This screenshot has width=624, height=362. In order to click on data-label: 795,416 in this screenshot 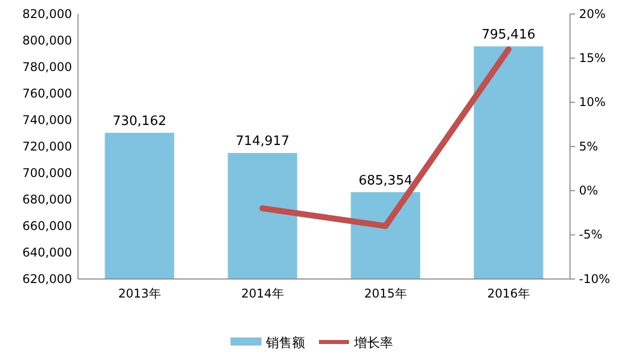, I will do `click(509, 35)`.